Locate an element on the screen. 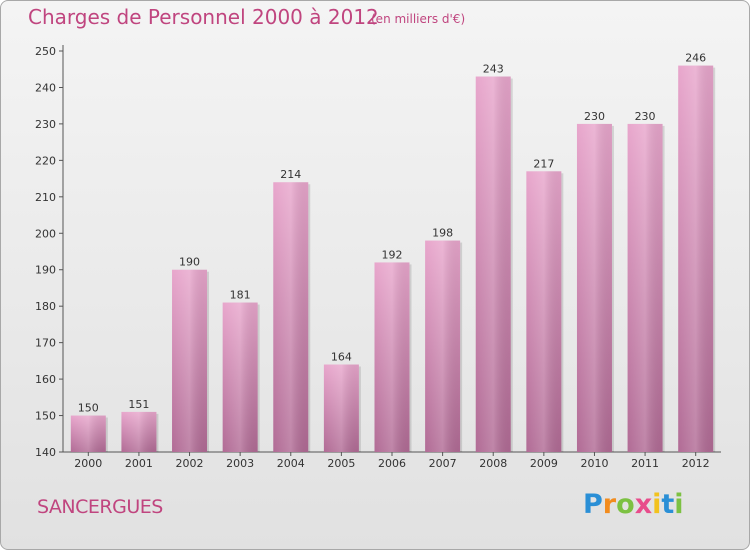  logo-letter: r is located at coordinates (609, 504).